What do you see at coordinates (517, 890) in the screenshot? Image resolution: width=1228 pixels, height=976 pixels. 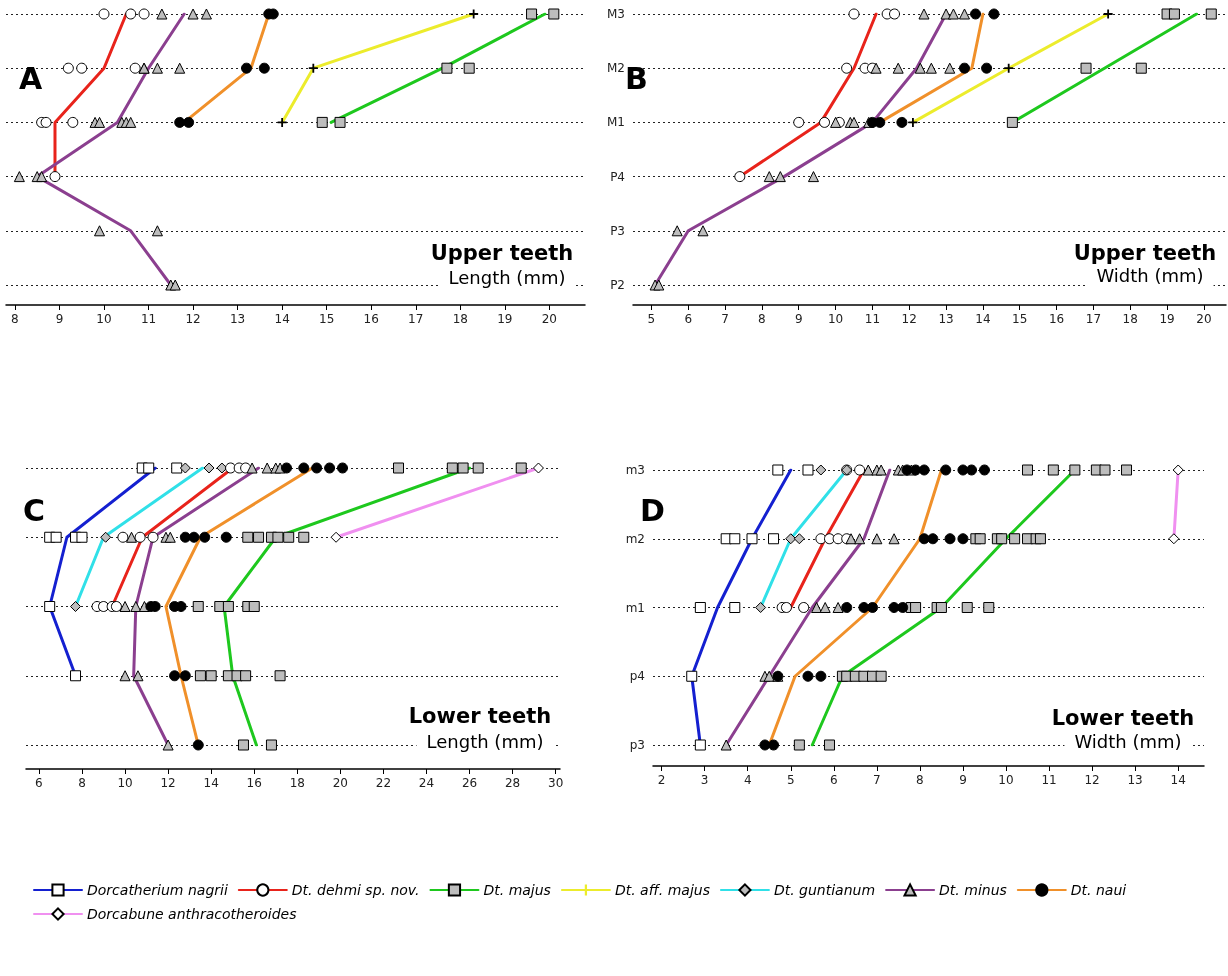 I see `legend-label: Dt. majus` at bounding box center [517, 890].